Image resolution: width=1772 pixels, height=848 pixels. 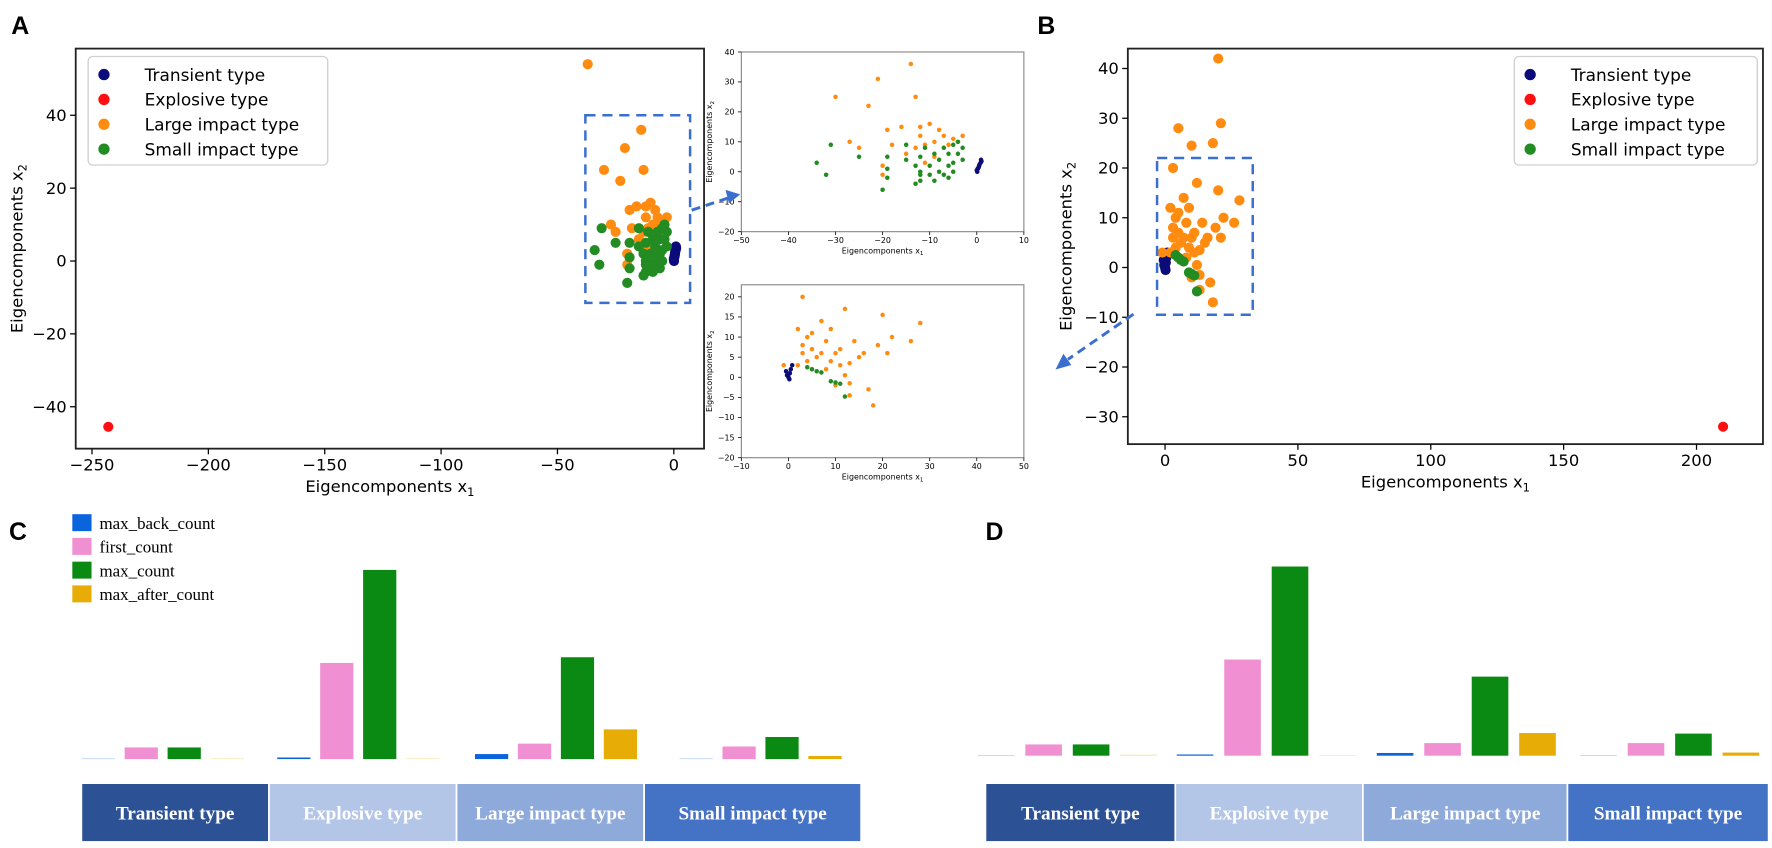 What do you see at coordinates (104, 124) in the screenshot?
I see `legend-marker-large` at bounding box center [104, 124].